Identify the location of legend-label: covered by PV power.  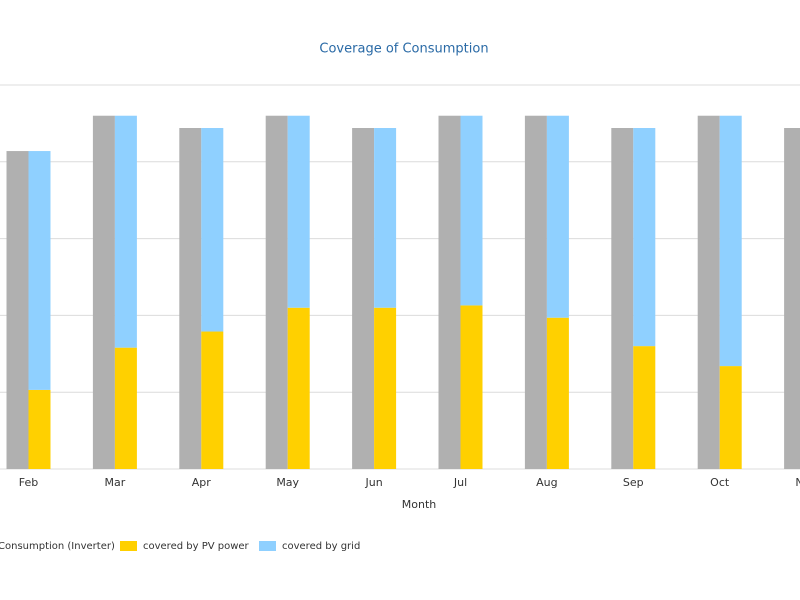
(196, 546).